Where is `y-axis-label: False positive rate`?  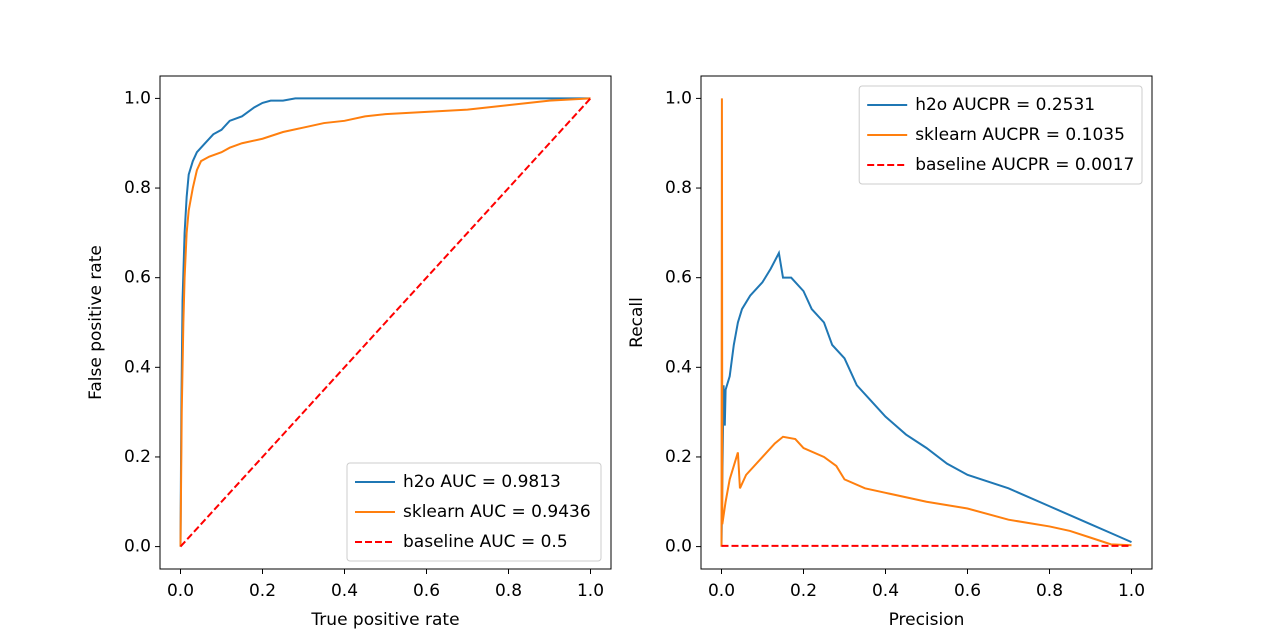
y-axis-label: False positive rate is located at coordinates (96, 322).